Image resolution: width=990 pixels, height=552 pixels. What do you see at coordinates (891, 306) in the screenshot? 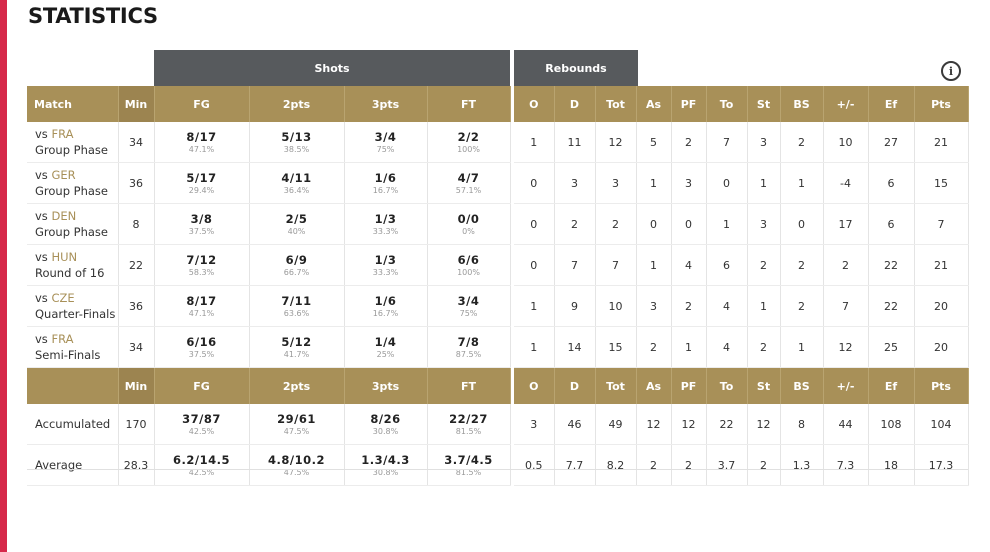
I see `ef-cell: 22` at bounding box center [891, 306].